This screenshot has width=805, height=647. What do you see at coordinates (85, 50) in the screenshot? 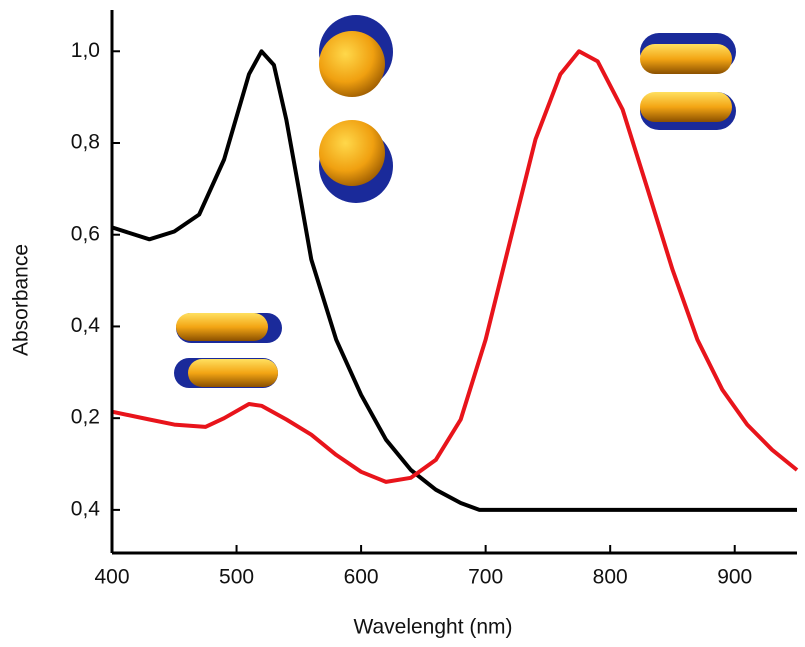
I see `y-tick-label: 1,0` at bounding box center [85, 50].